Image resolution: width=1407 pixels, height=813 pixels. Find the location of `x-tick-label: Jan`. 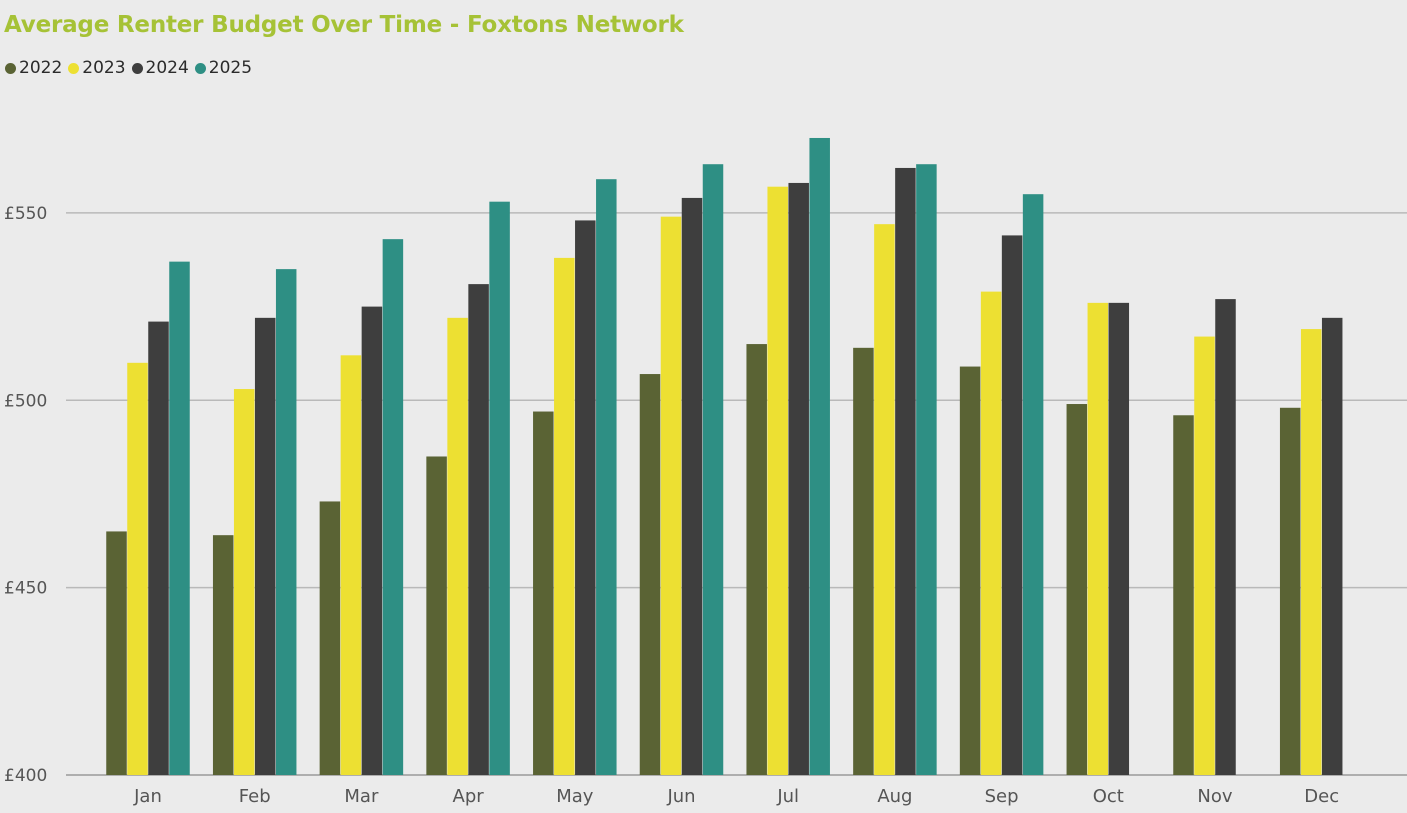

x-tick-label: Jan is located at coordinates (147, 796).